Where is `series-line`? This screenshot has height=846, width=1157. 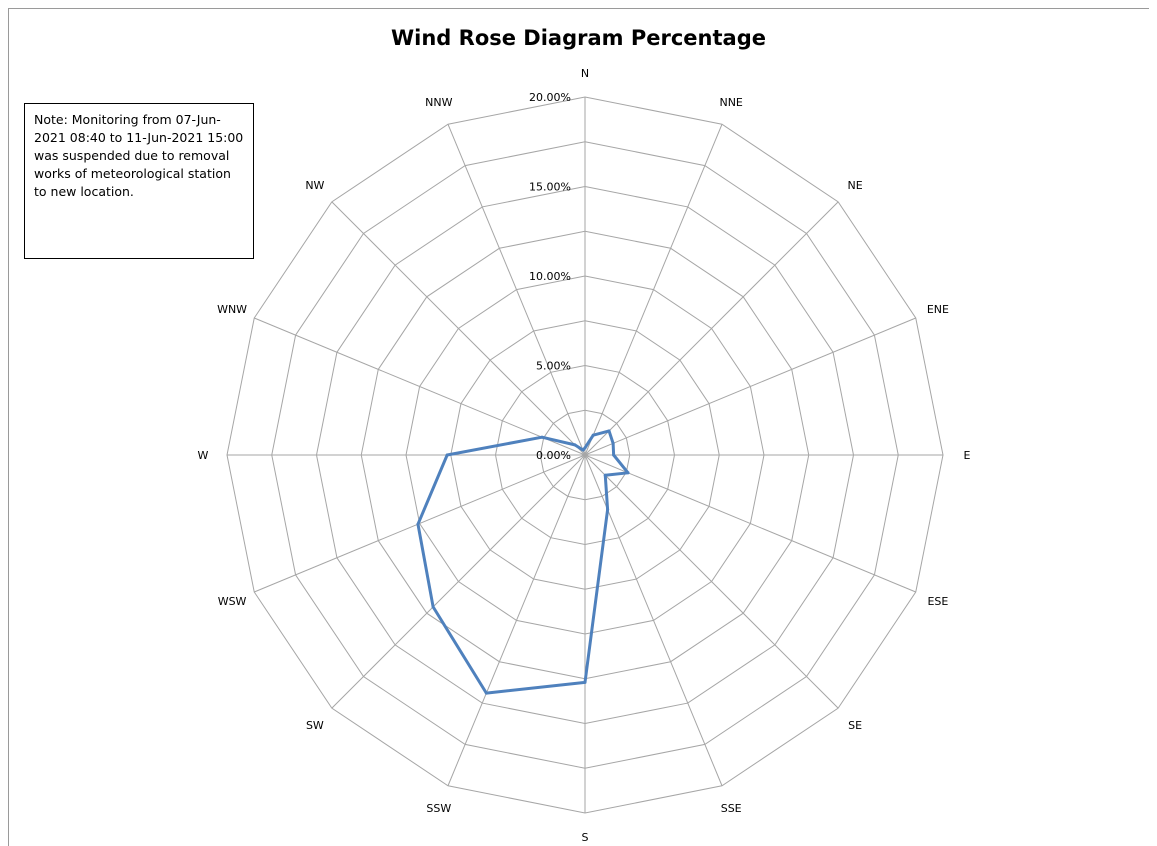
series-line is located at coordinates (523, 562).